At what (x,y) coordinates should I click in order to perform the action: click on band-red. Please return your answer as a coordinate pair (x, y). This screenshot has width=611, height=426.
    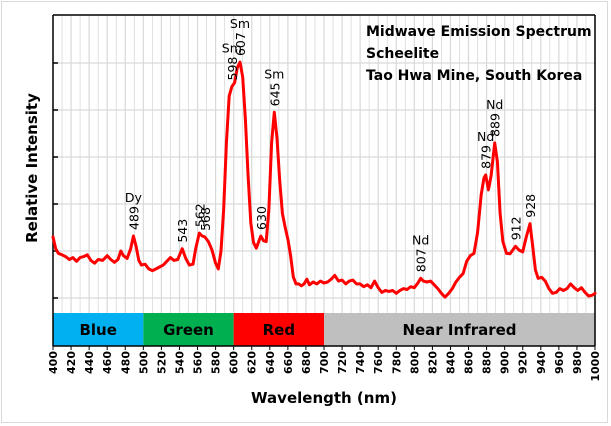
    Looking at the image, I should click on (278, 329).